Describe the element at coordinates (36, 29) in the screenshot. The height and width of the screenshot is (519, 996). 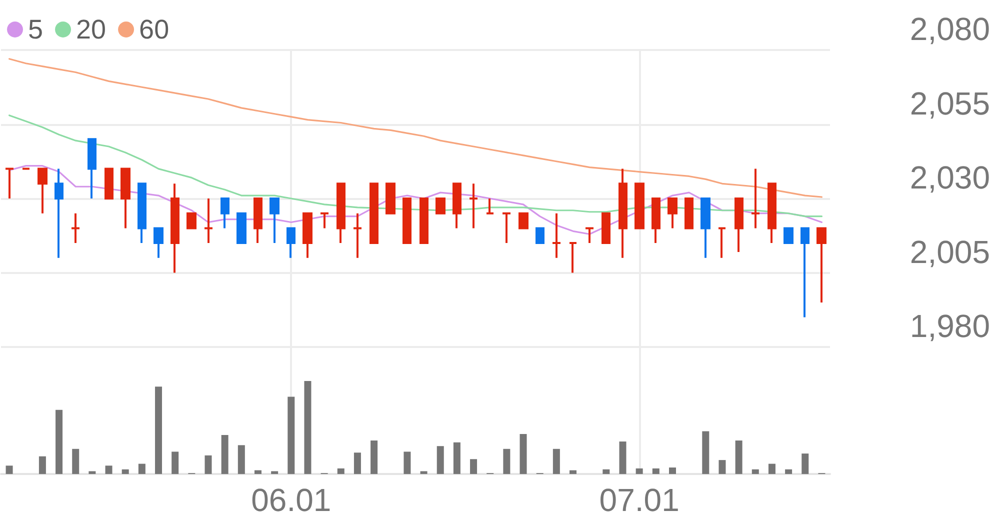
I see `legend-label: 5` at that location.